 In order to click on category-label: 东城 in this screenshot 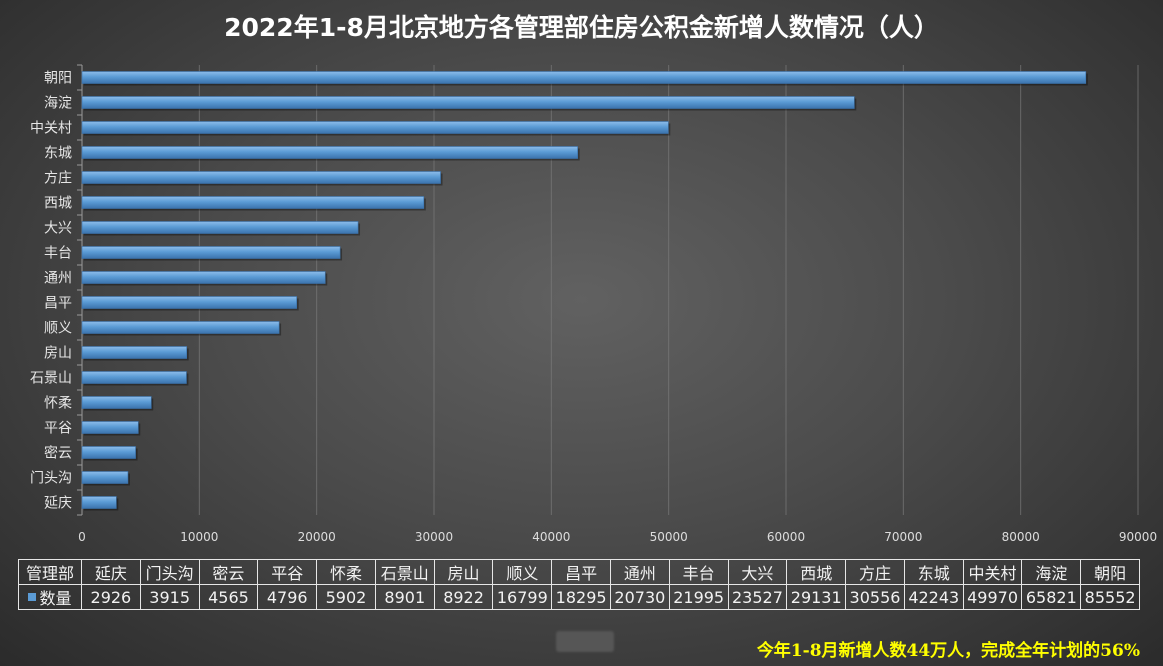, I will do `click(58, 154)`.